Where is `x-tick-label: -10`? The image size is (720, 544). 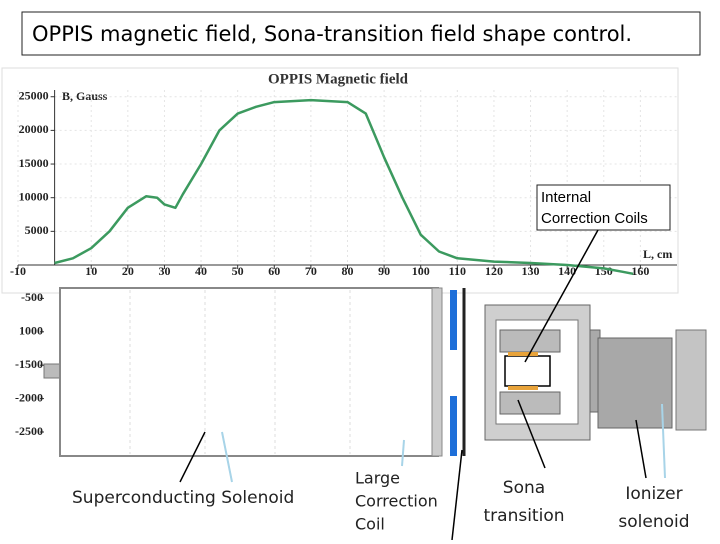
x-tick-label: -10 is located at coordinates (18, 271).